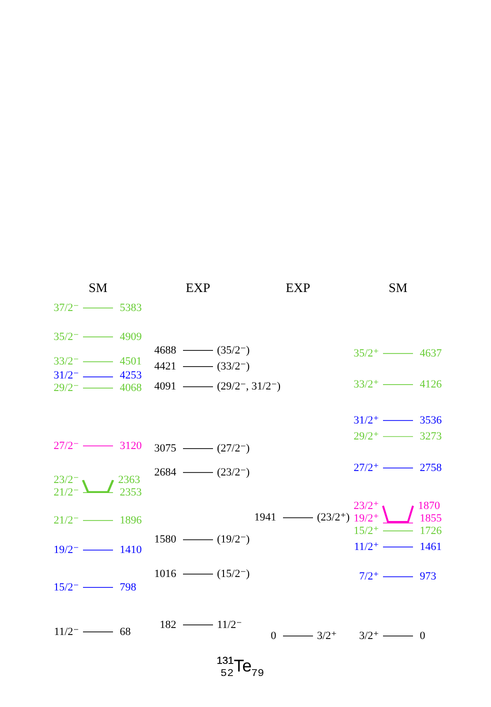 This screenshot has width=491, height=707. What do you see at coordinates (367, 468) in the screenshot?
I see `text: 27/2⁺` at bounding box center [367, 468].